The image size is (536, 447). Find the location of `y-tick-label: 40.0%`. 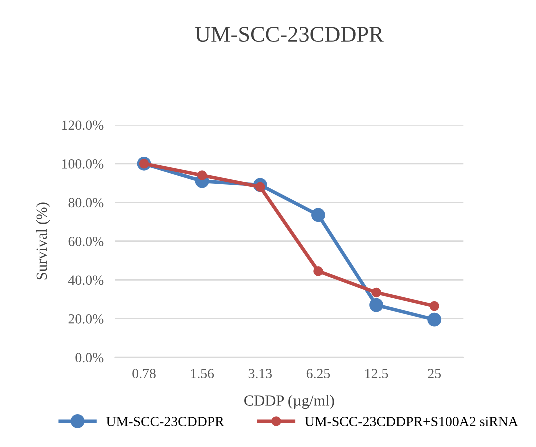

y-tick-label: 40.0% is located at coordinates (86, 281).